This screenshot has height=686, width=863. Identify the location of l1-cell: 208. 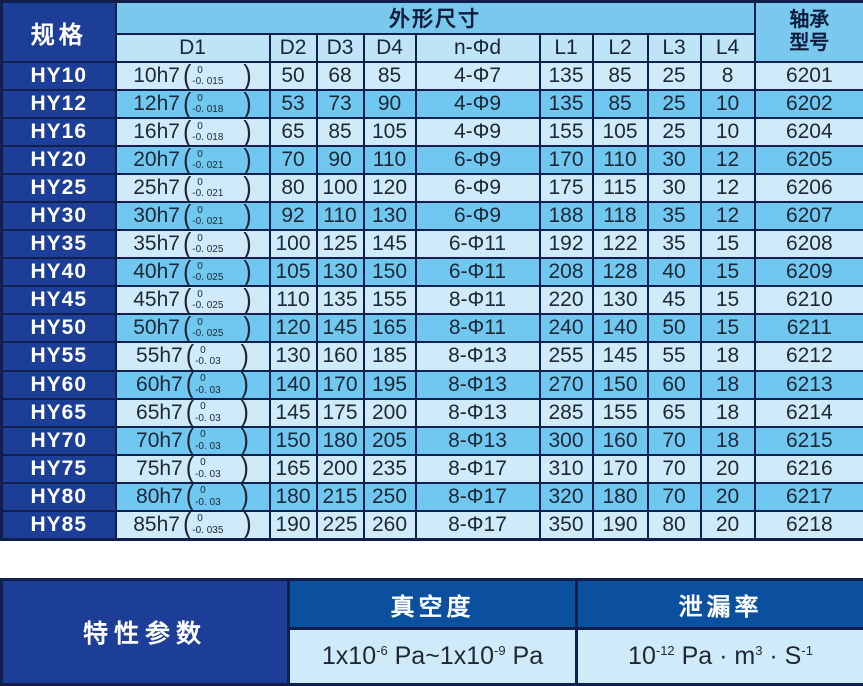
(566, 272).